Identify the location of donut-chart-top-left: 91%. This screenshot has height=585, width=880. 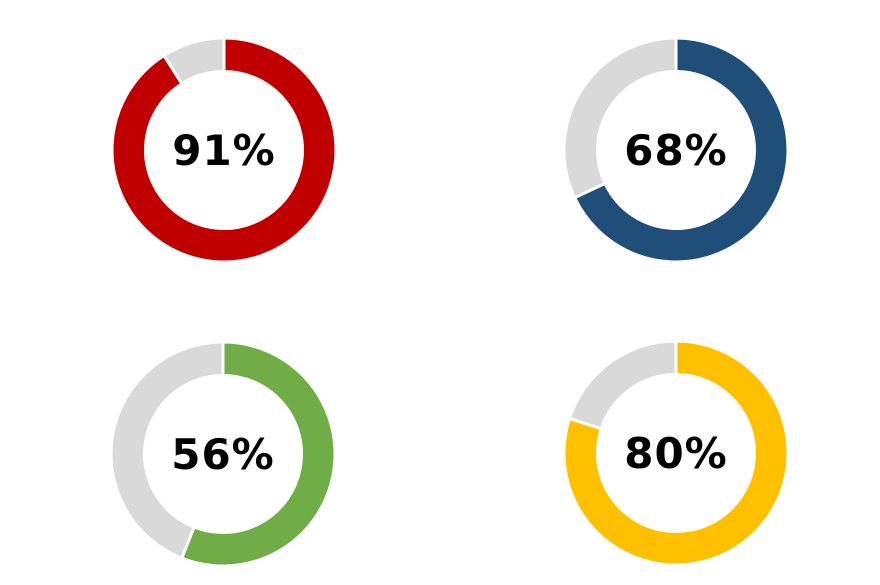
(224, 150).